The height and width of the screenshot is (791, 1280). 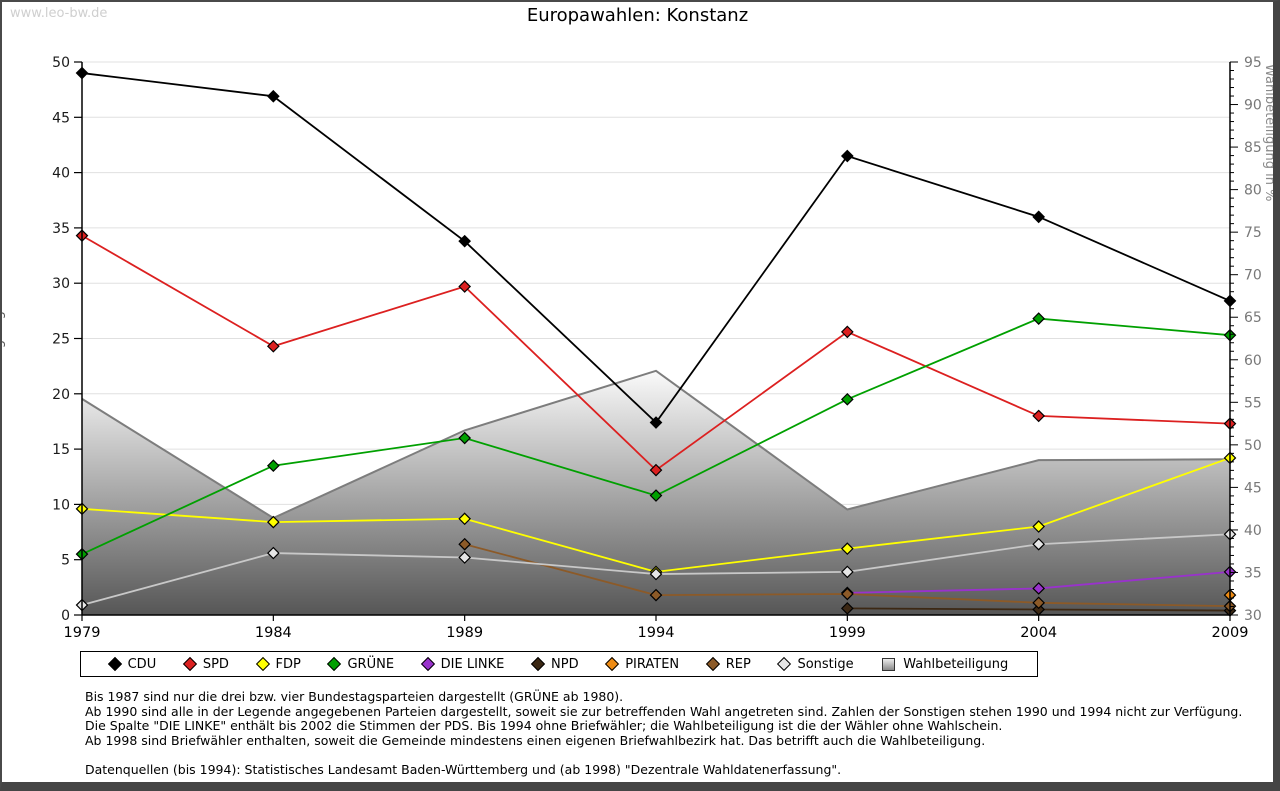 What do you see at coordinates (59, 13) in the screenshot?
I see `watermark: www.leo-bw.de` at bounding box center [59, 13].